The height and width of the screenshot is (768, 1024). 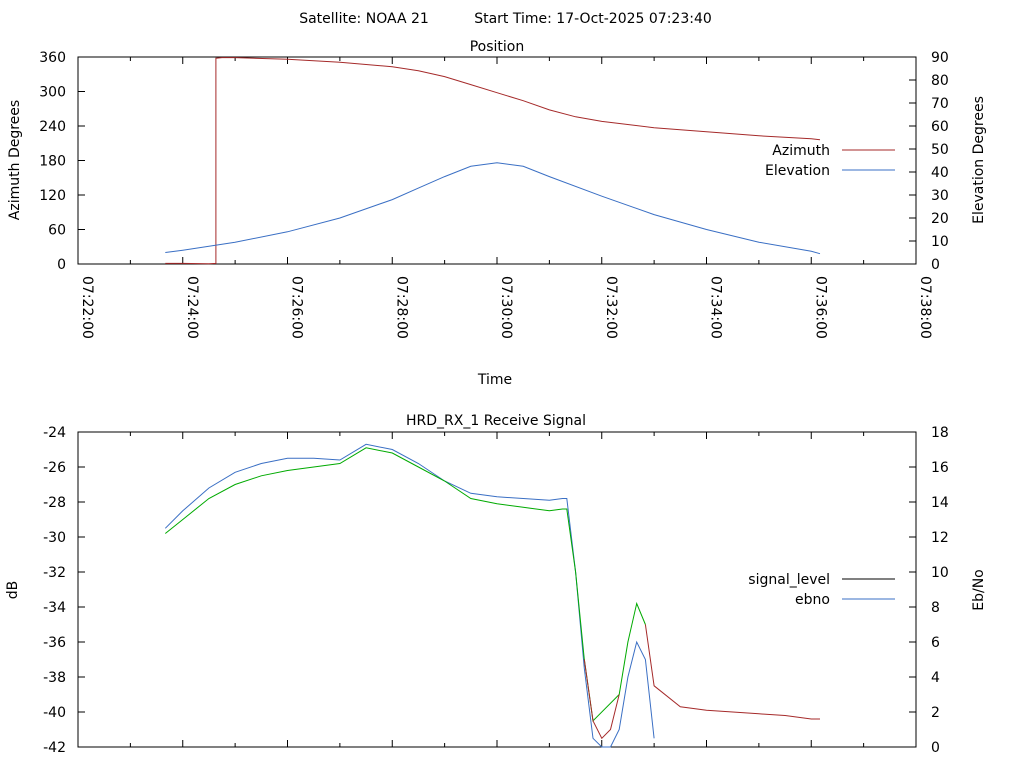 What do you see at coordinates (601, 699) in the screenshot?
I see `series-signal-level-low-line` at bounding box center [601, 699].